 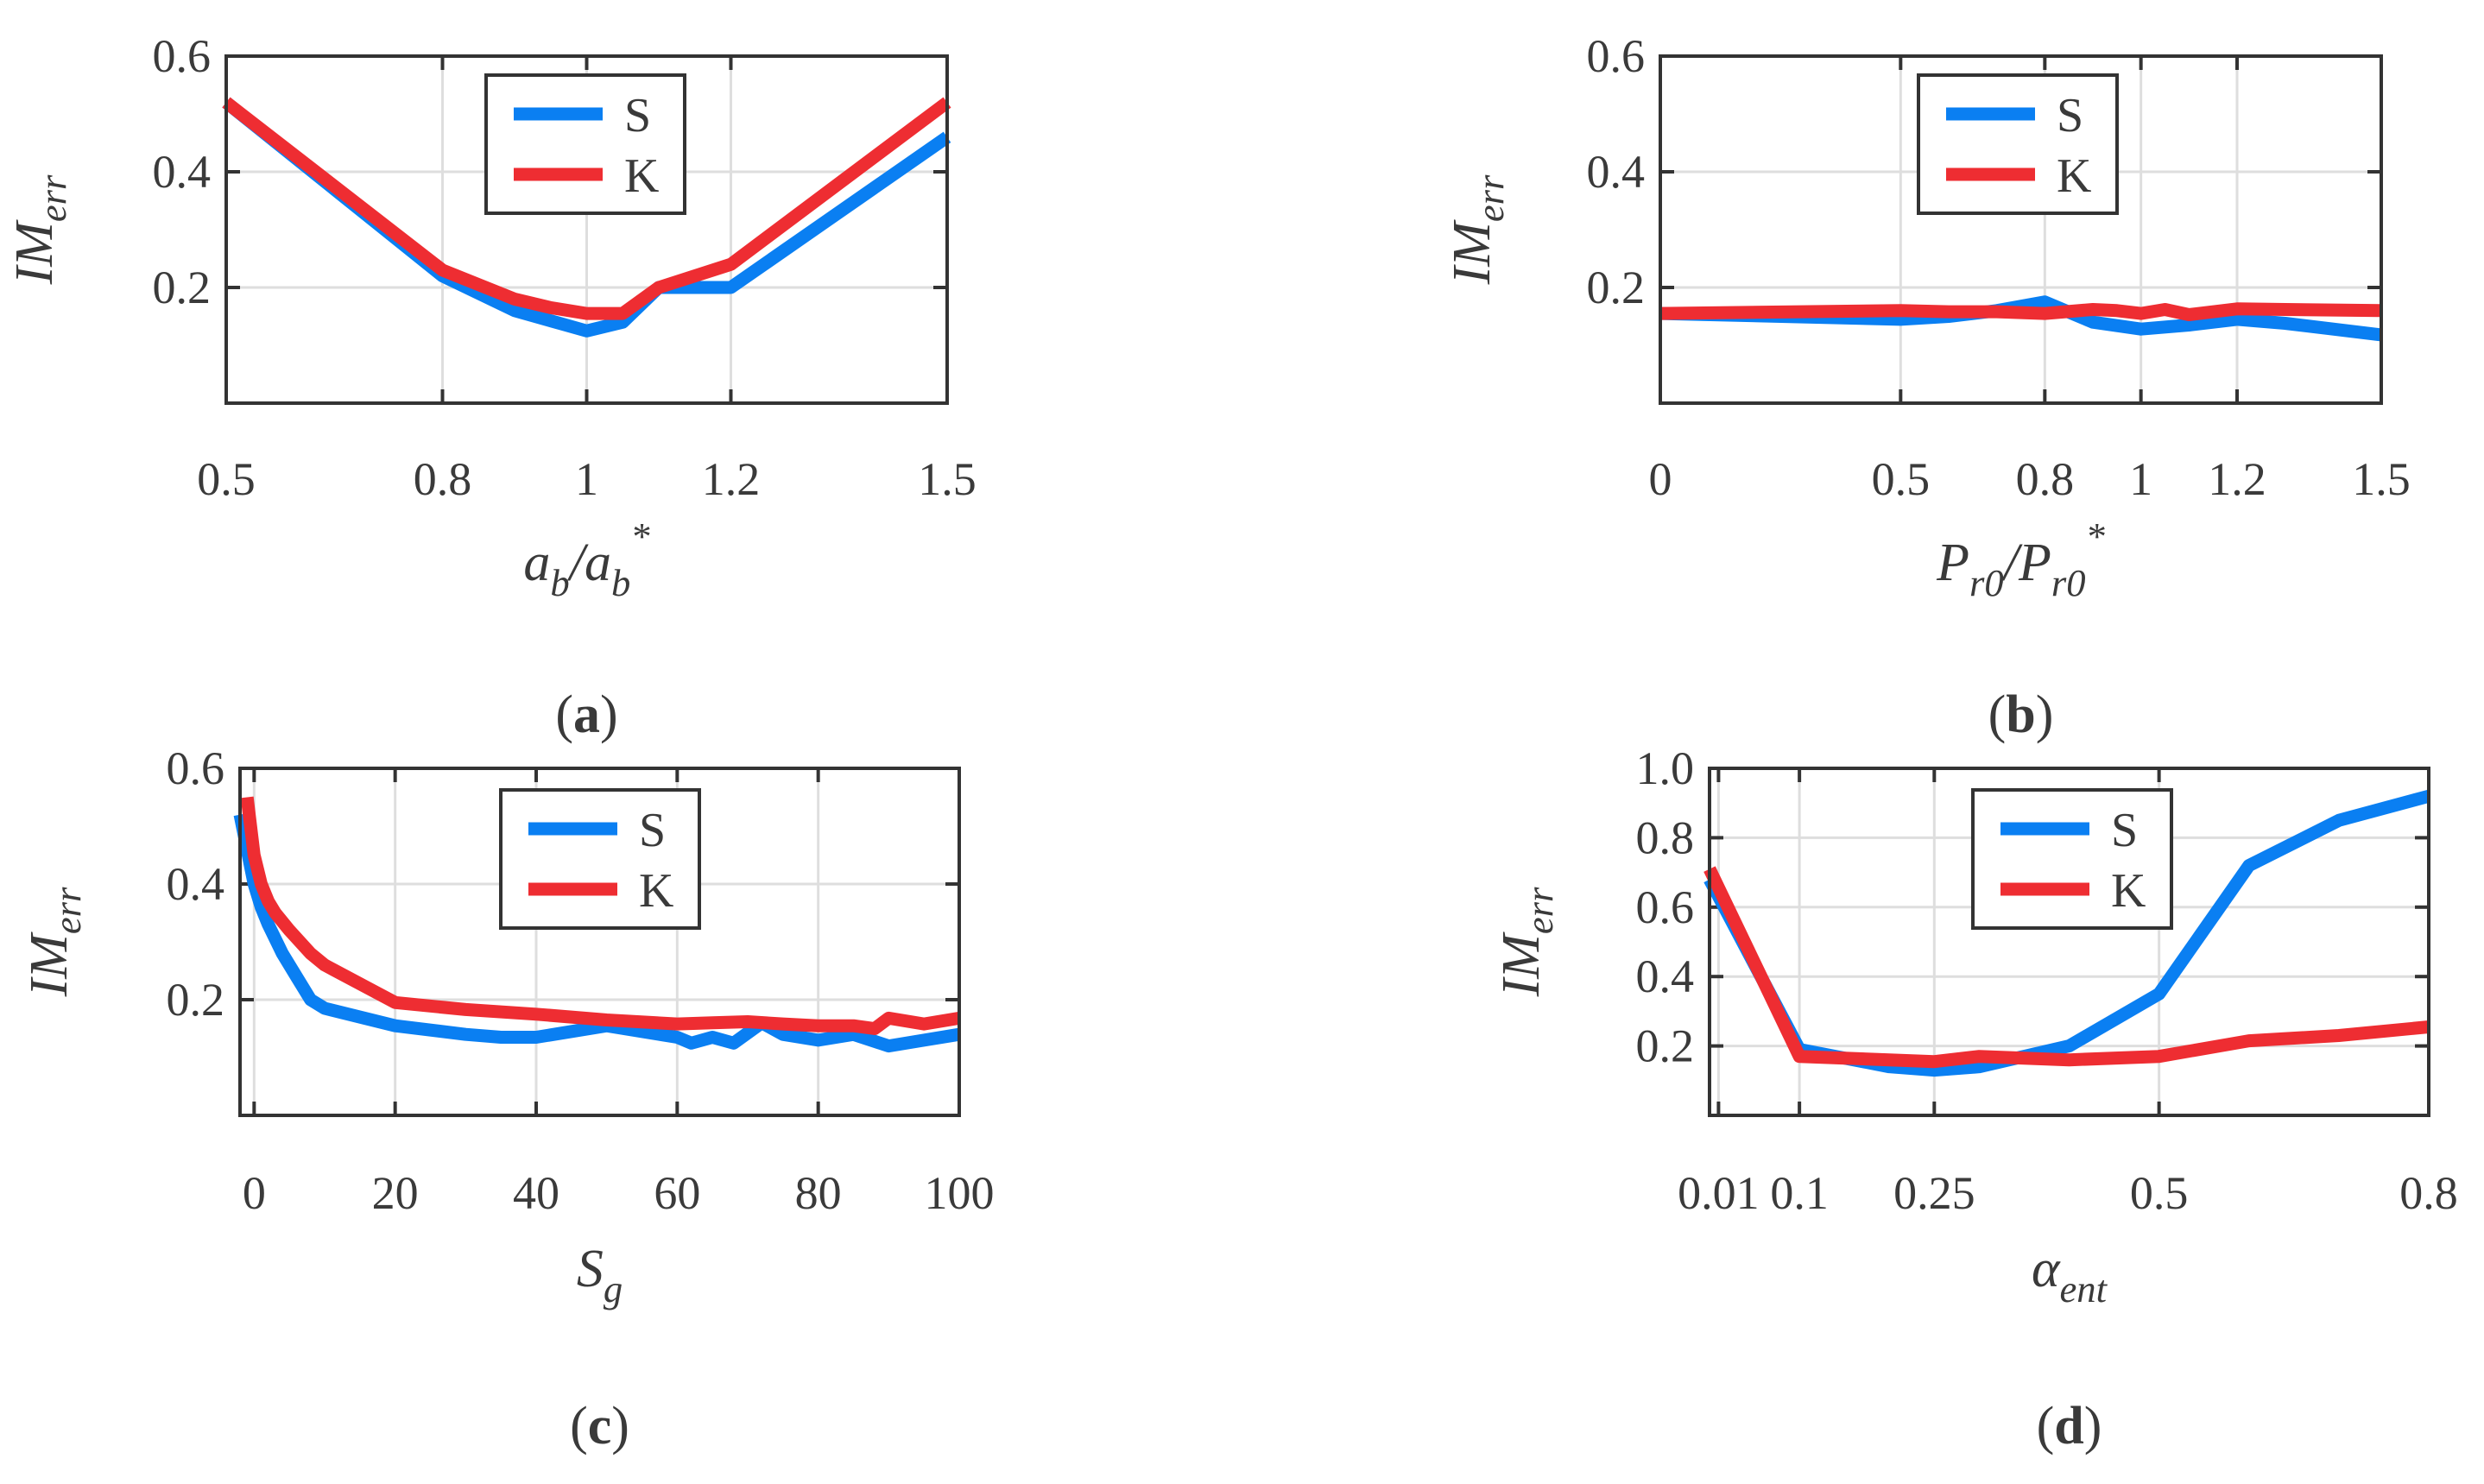 What do you see at coordinates (1719, 1193) in the screenshot?
I see `x-tick-label: 0.01` at bounding box center [1719, 1193].